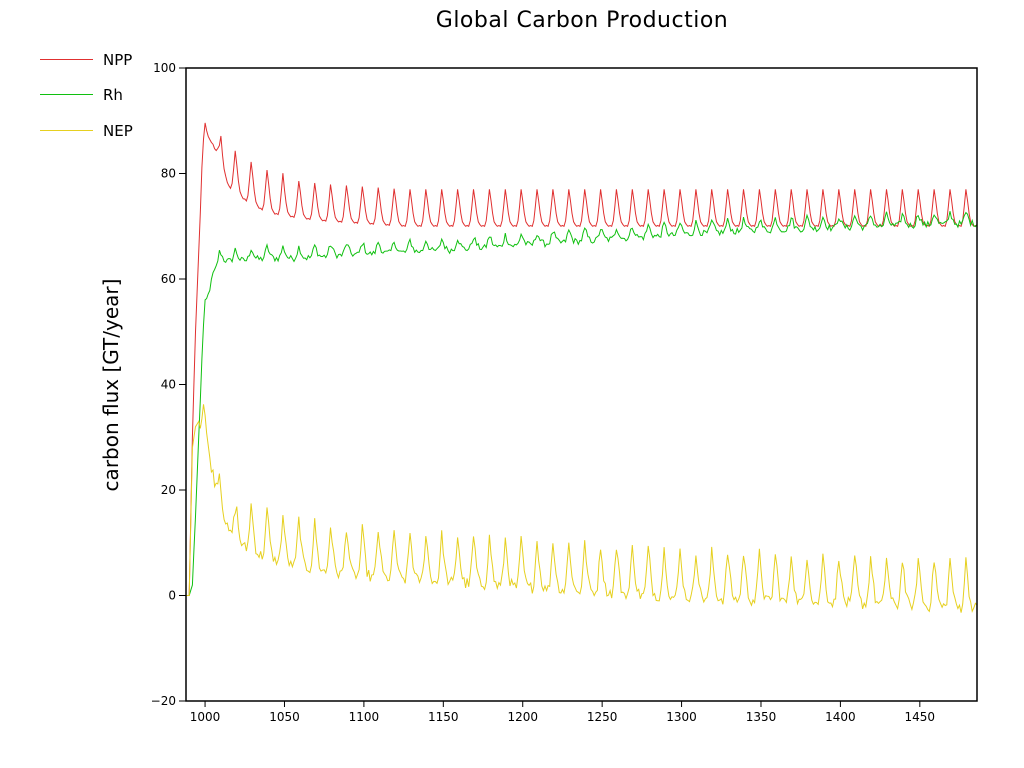  I want to click on y-tick-label: 40, so click(168, 385).